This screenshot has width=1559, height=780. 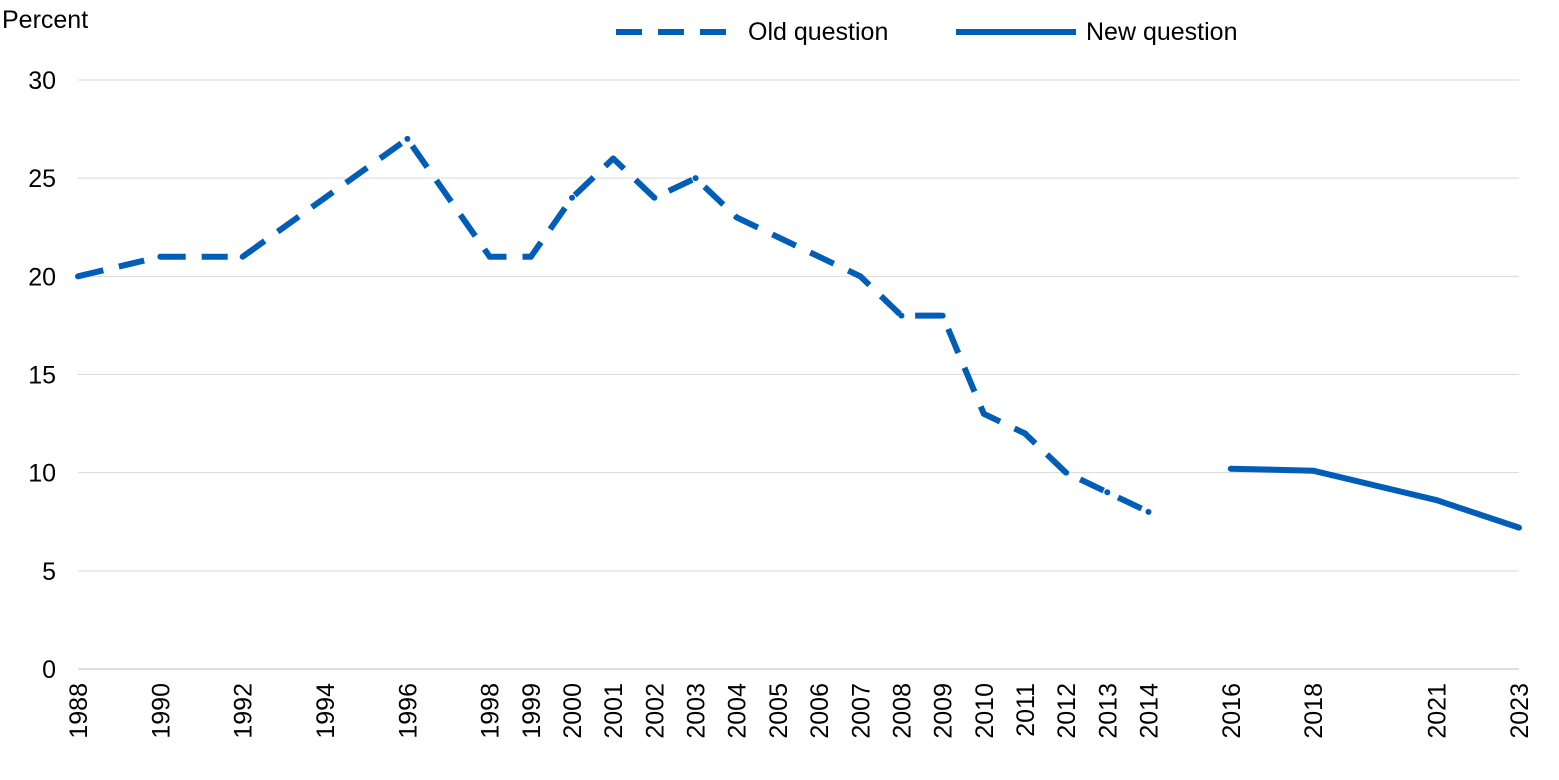 What do you see at coordinates (1149, 711) in the screenshot?
I see `x-tick-label-2014: 2014` at bounding box center [1149, 711].